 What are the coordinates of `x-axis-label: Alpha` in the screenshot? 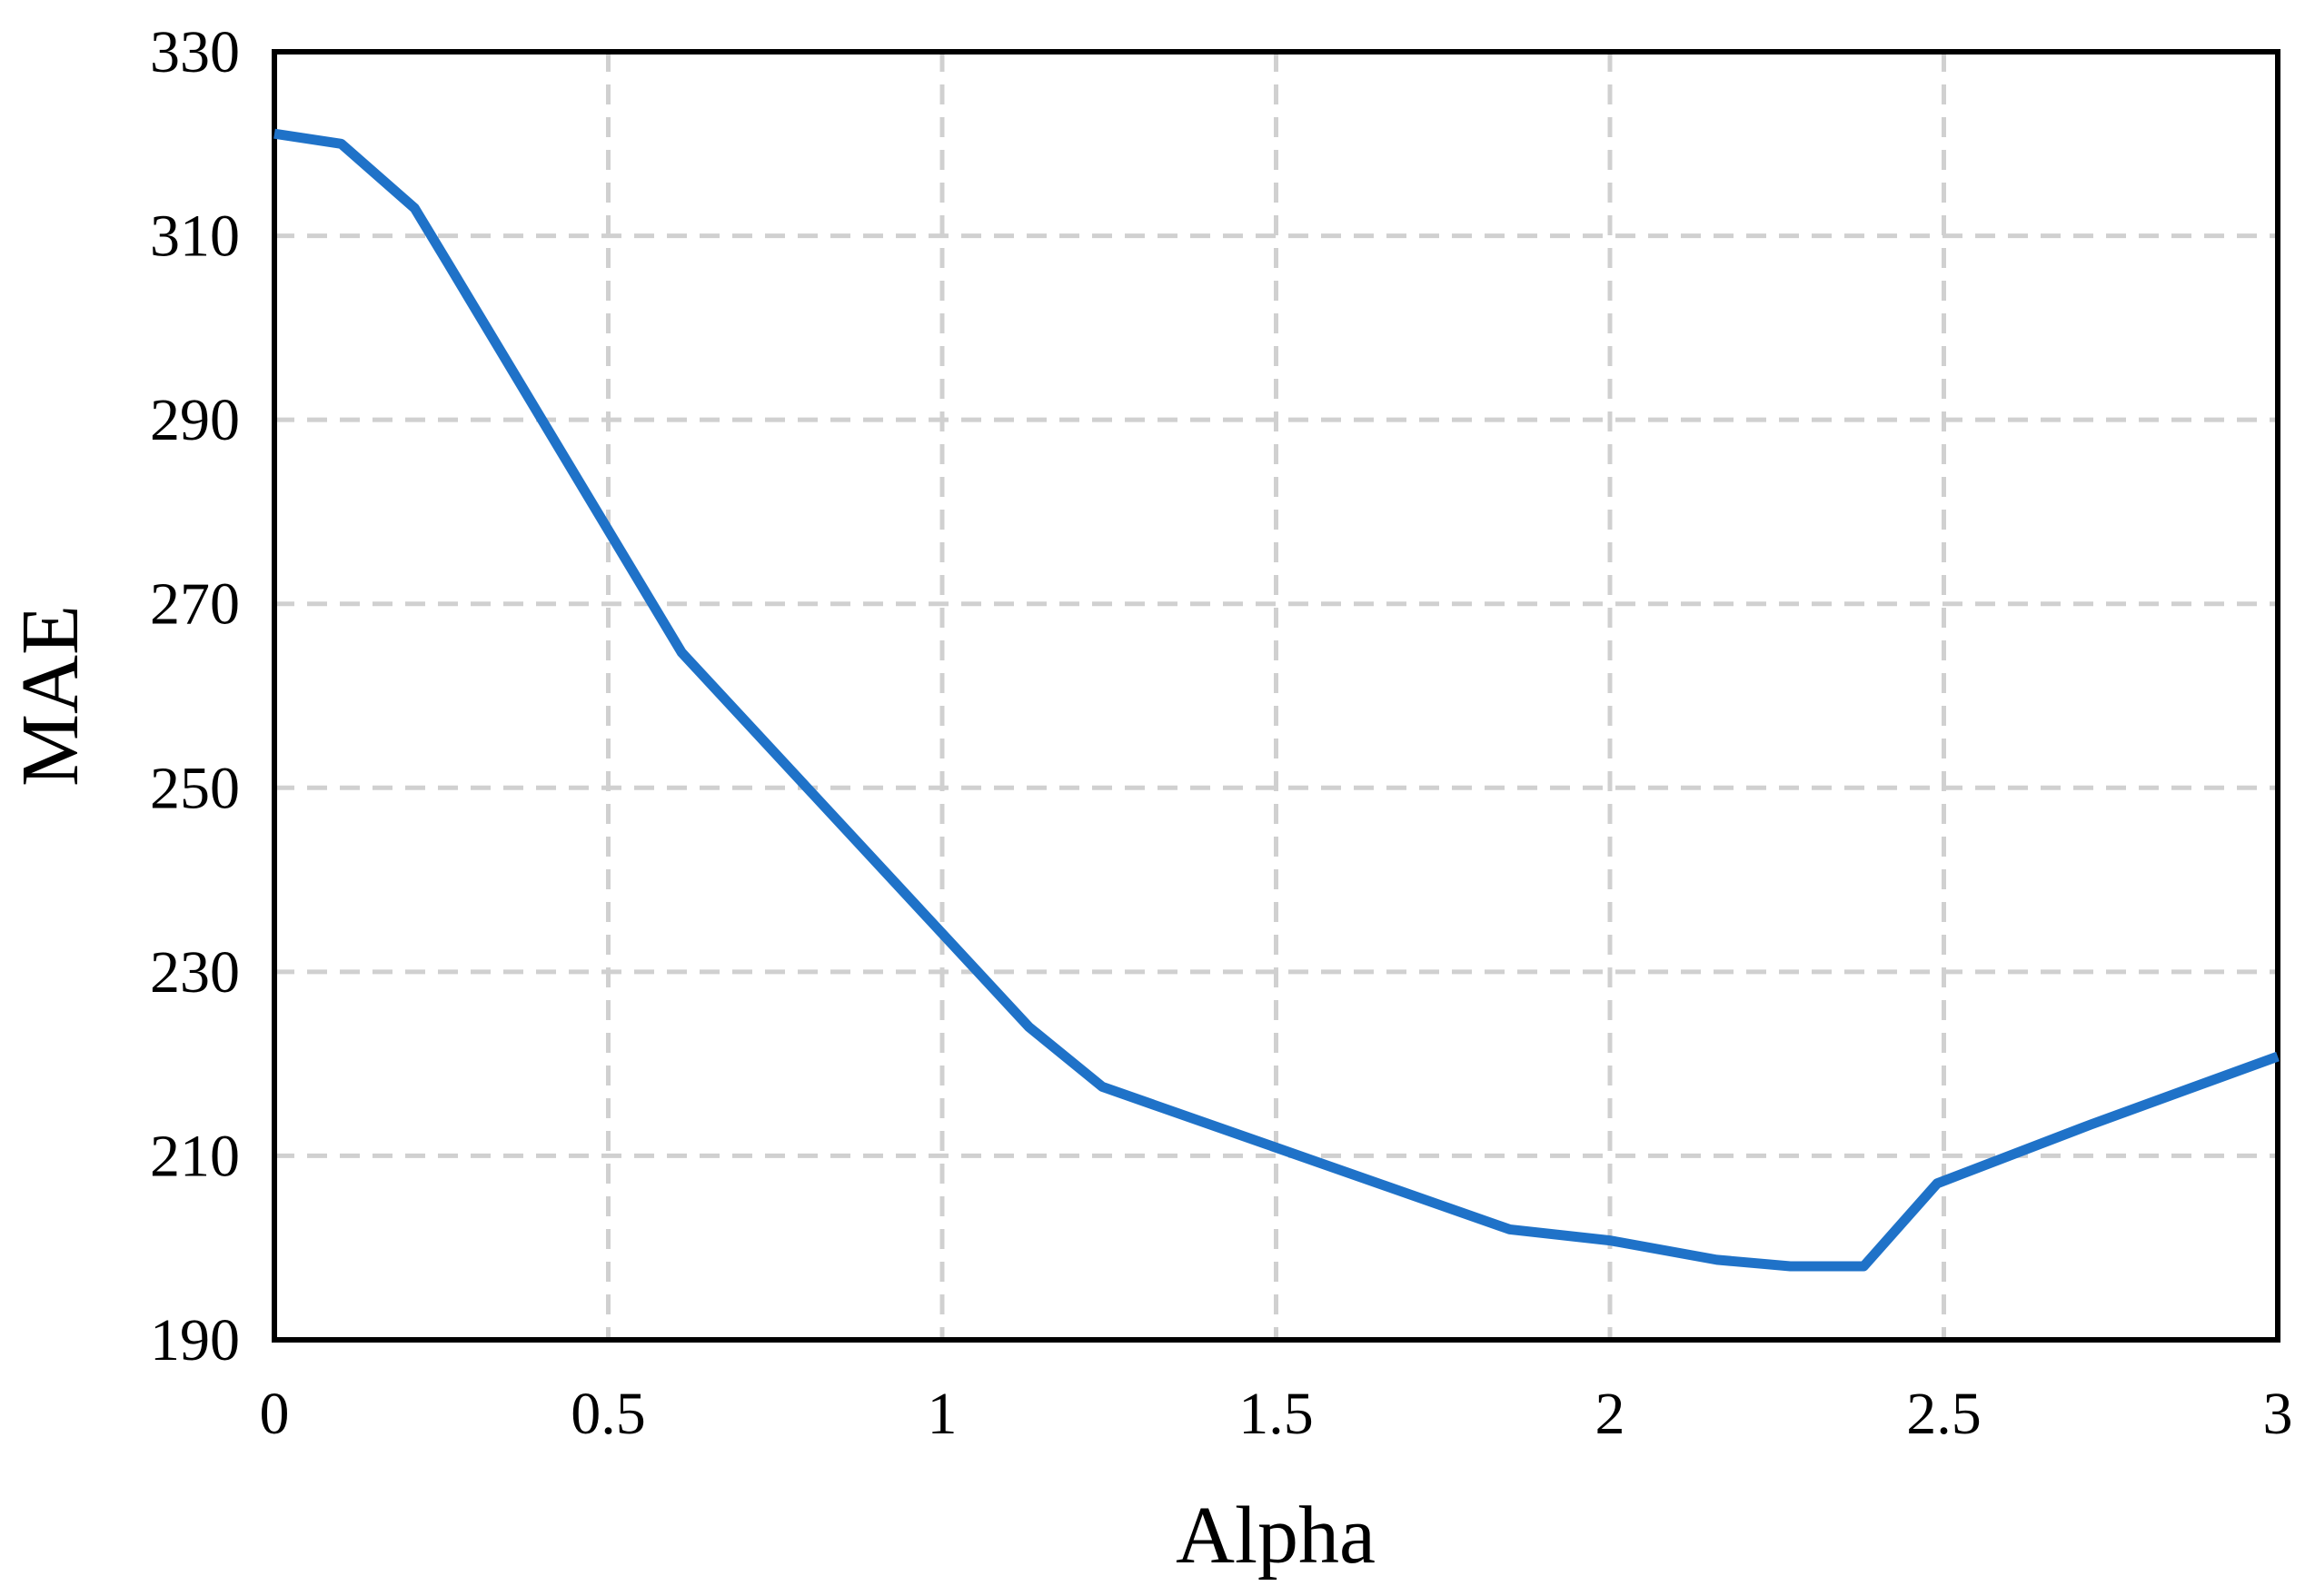 It's located at (1276, 1536).